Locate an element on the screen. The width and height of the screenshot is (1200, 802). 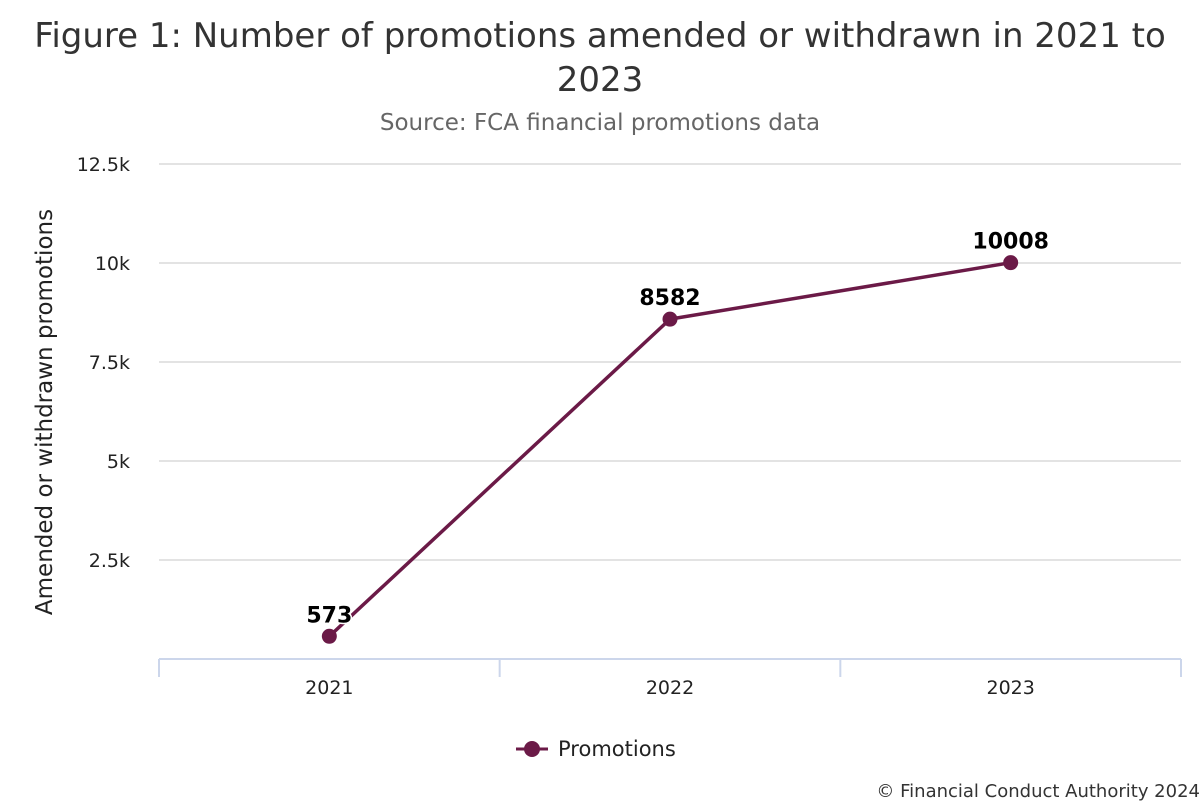
y-axis-label: Amended or withdrawn promotions is located at coordinates (45, 412).